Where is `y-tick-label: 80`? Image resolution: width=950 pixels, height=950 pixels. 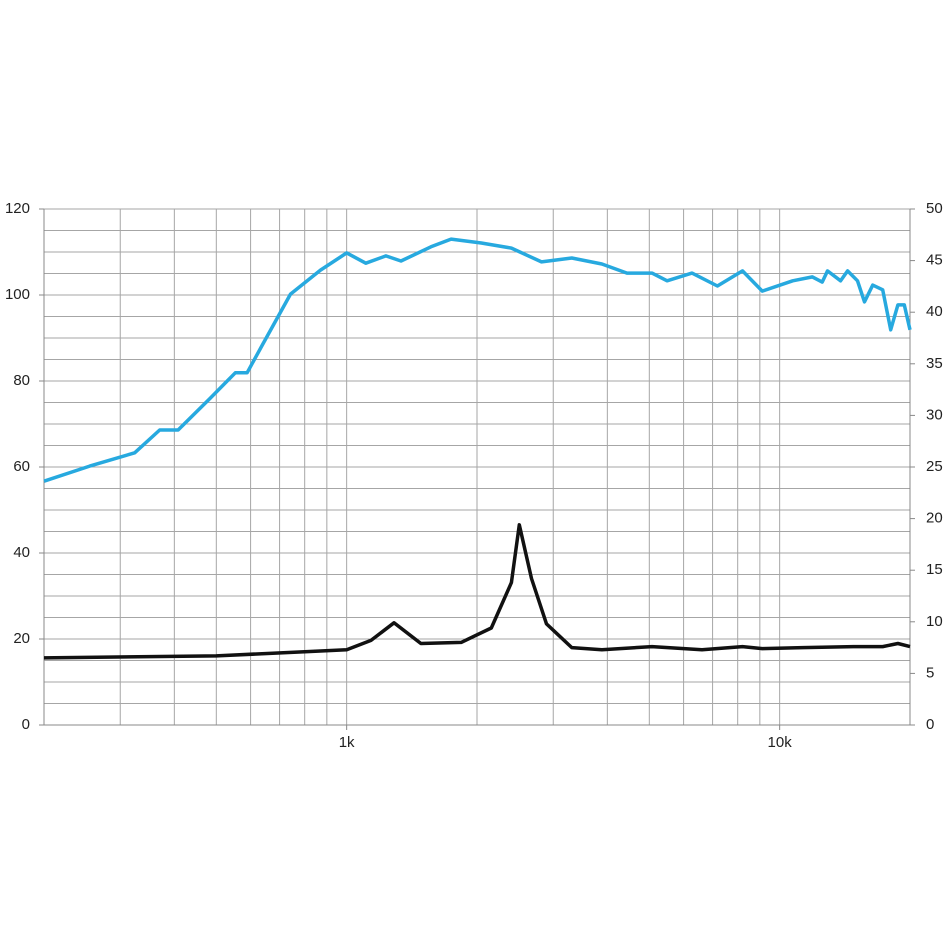 y-tick-label: 80 is located at coordinates (21, 380).